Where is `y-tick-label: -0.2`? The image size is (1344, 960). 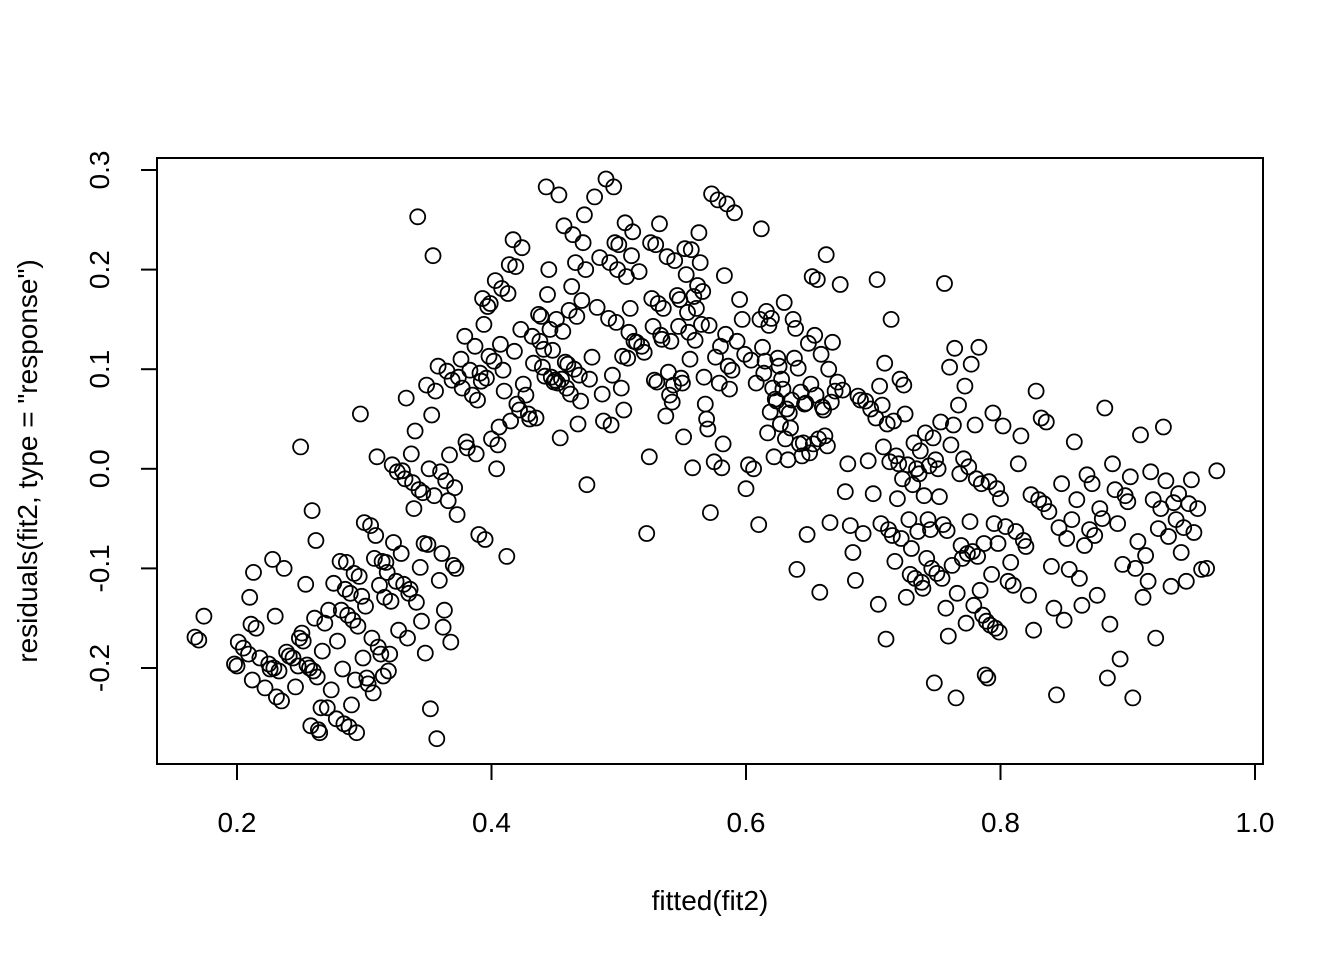 y-tick-label: -0.2 is located at coordinates (99, 668).